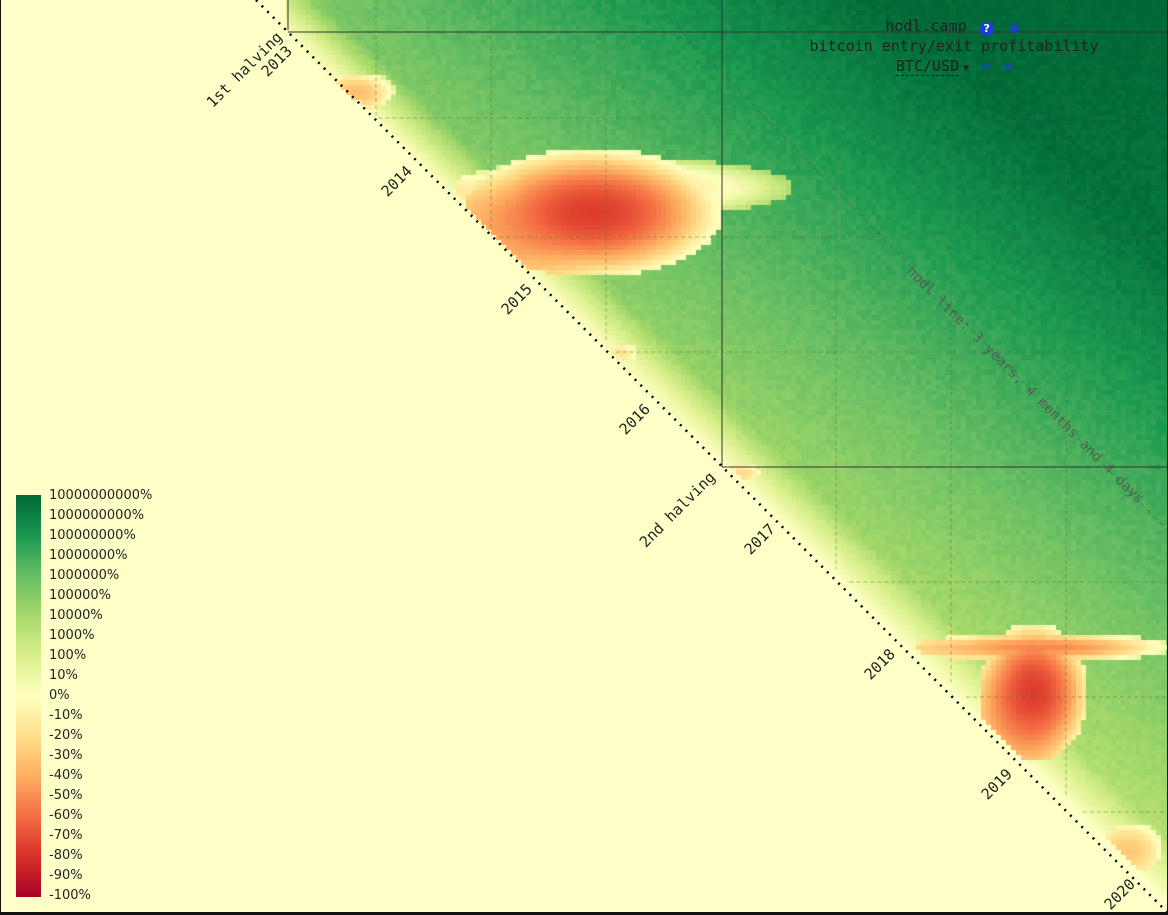 The width and height of the screenshot is (1168, 915). Describe the element at coordinates (92, 535) in the screenshot. I see `legend-tick-label: 100000000%` at that location.